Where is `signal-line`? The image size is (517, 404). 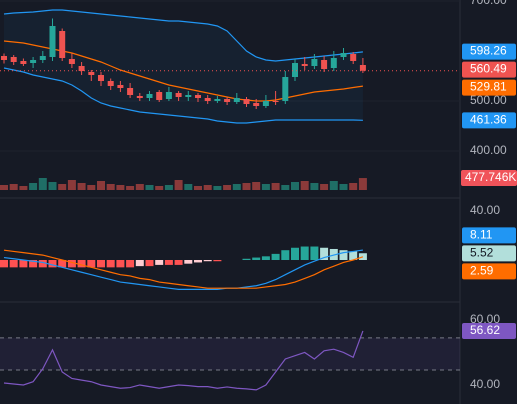
signal-line is located at coordinates (183, 269).